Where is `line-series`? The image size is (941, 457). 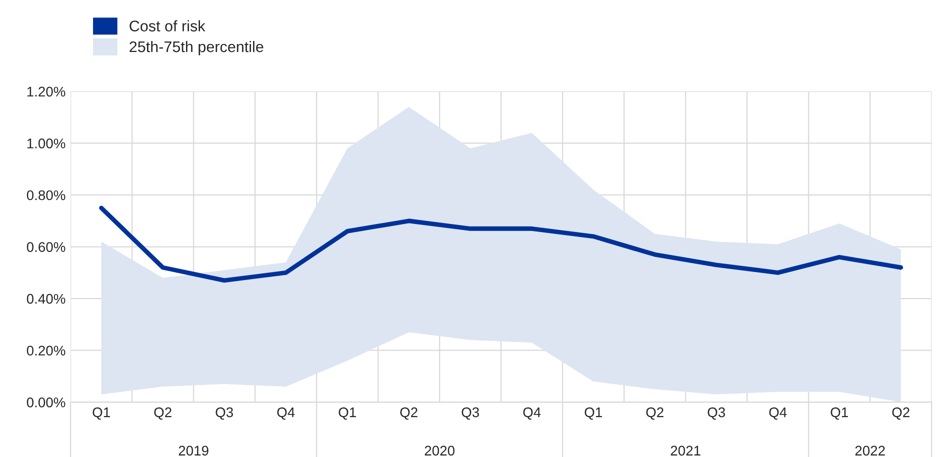 line-series is located at coordinates (501, 244).